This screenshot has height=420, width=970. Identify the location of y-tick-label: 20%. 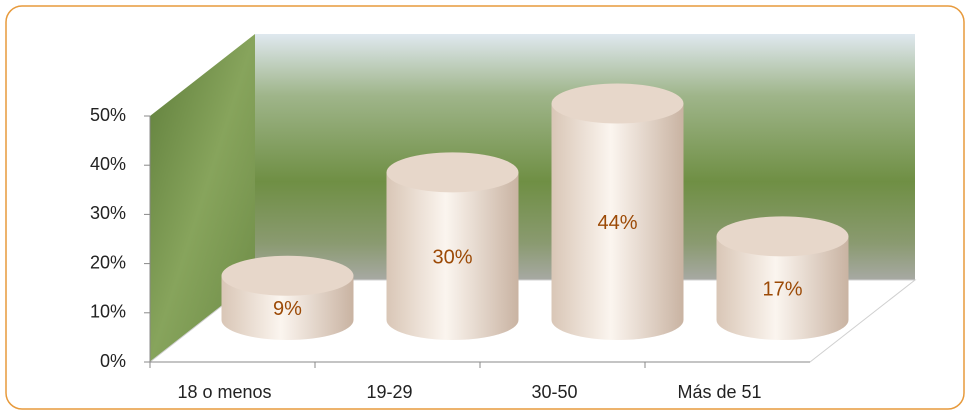
(108, 262).